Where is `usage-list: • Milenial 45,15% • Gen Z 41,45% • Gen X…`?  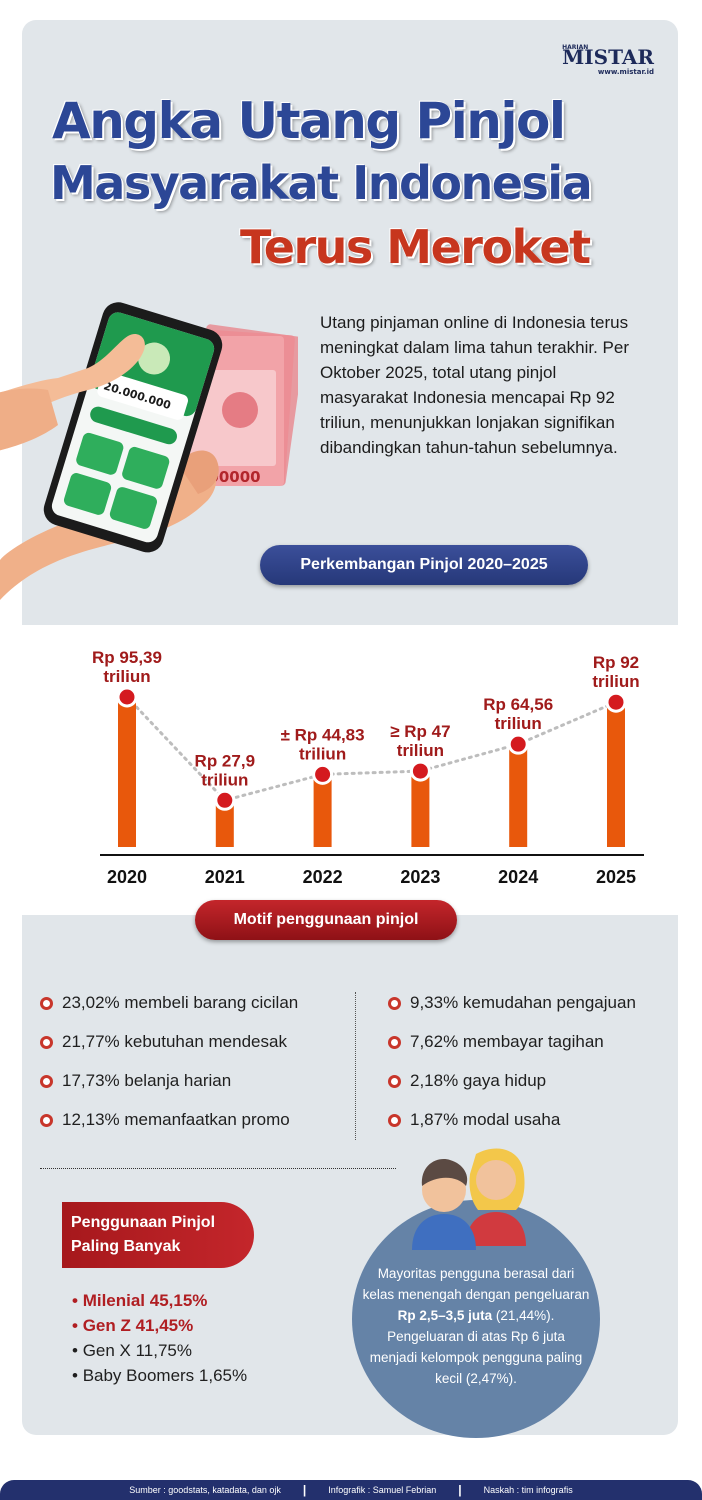 usage-list: • Milenial 45,15% • Gen Z 41,45% • Gen X… is located at coordinates (159, 1338).